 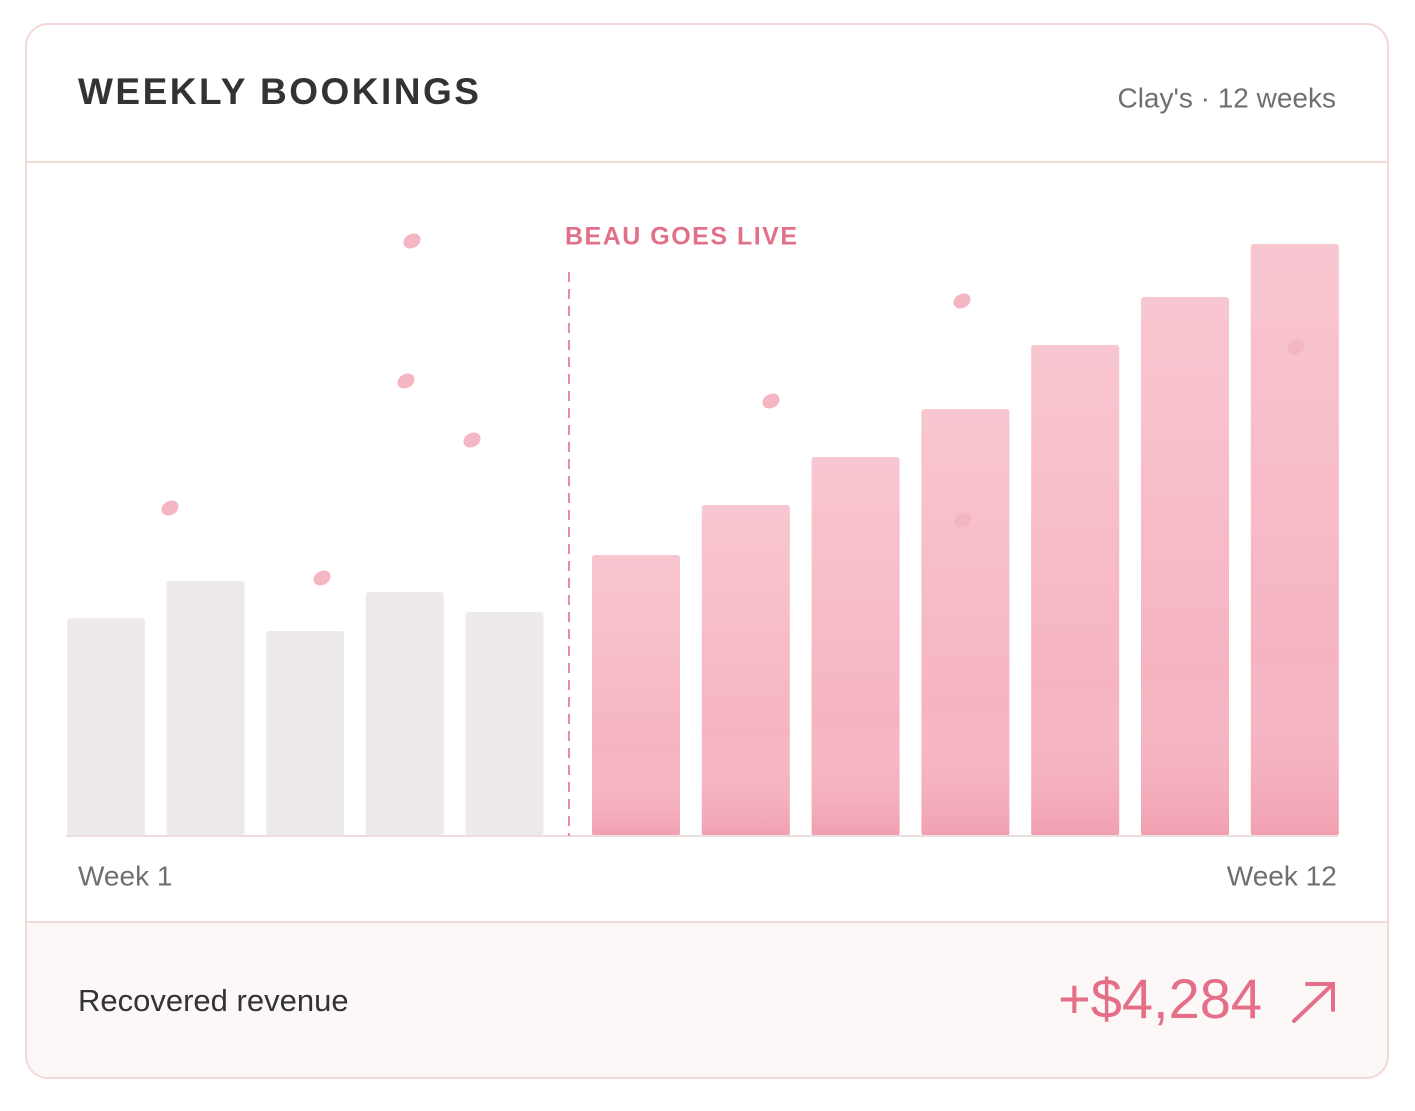 I want to click on chart-subtitle: Clay's · 12 weeks, so click(x=1226, y=97).